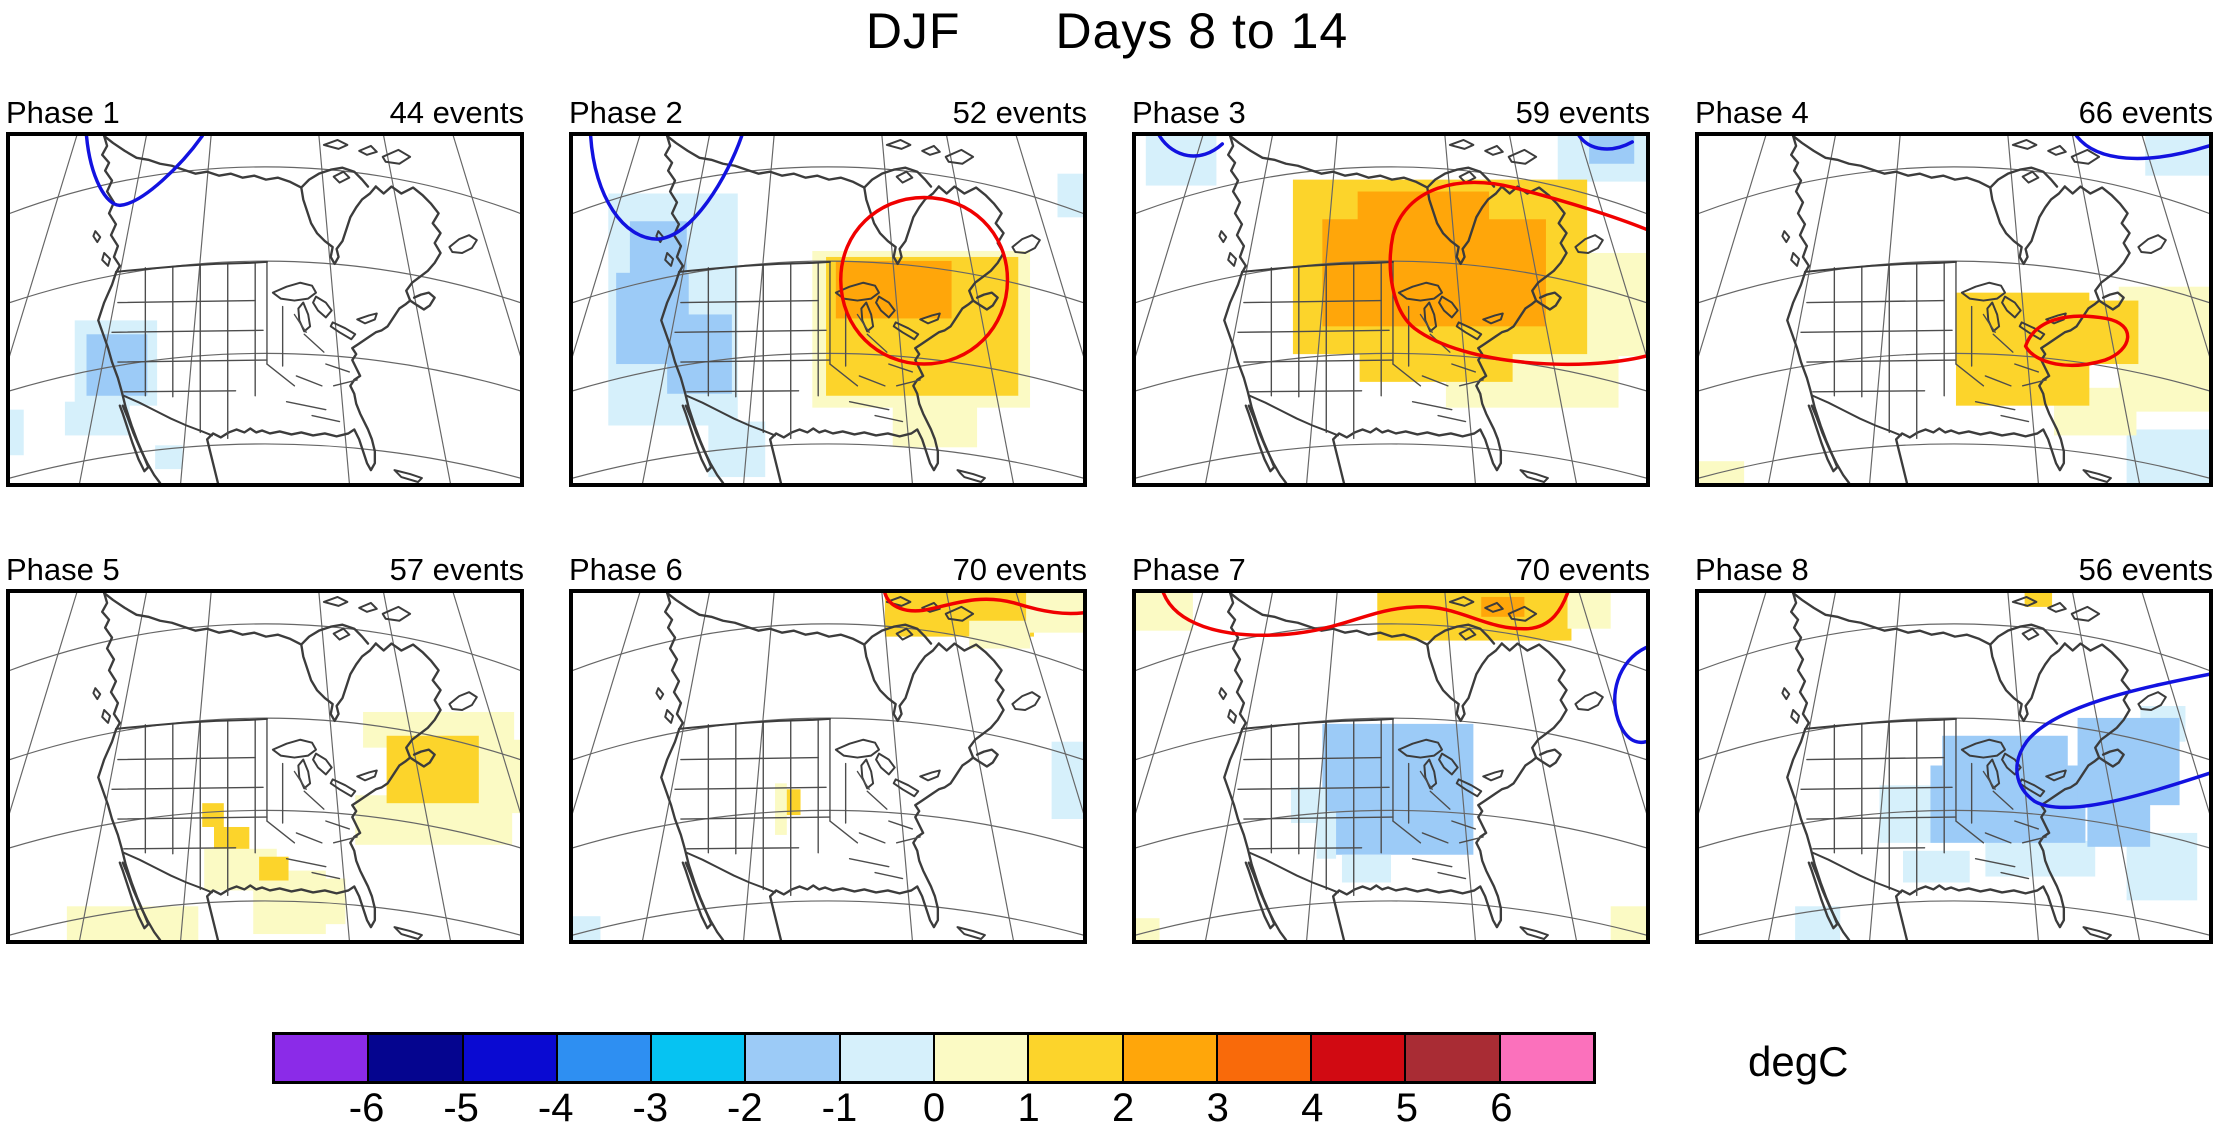 The image size is (2214, 1122). I want to click on colorbar, so click(934, 1058).